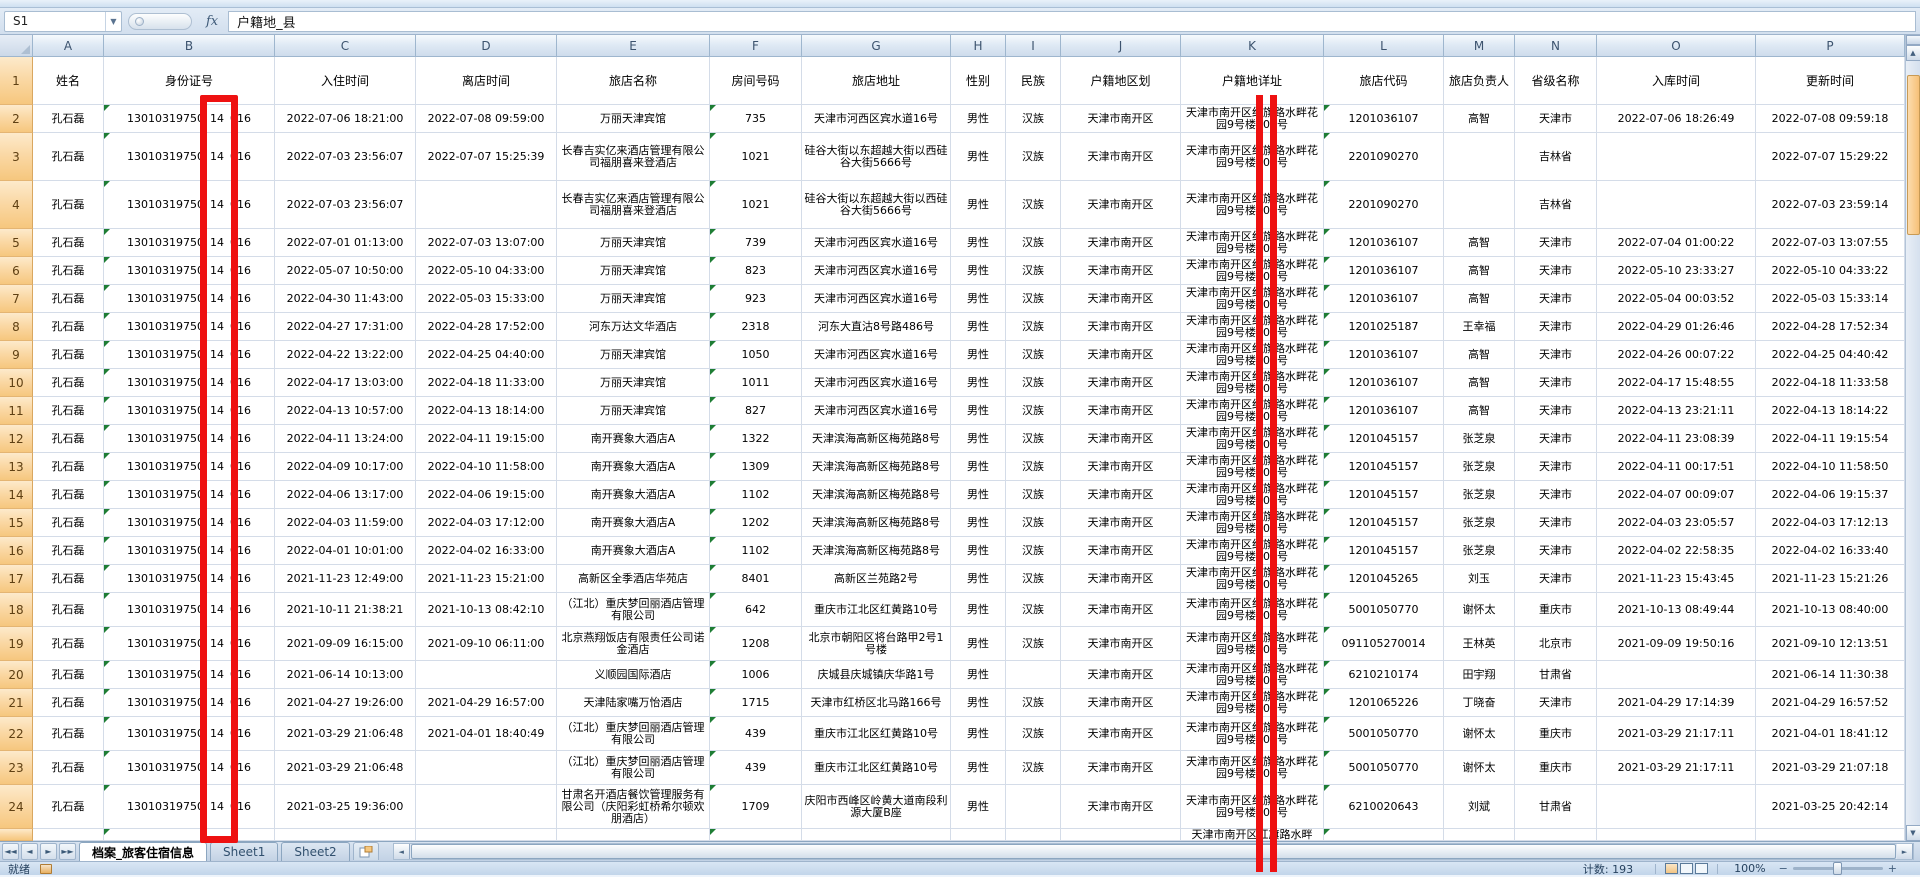 The height and width of the screenshot is (877, 1920). What do you see at coordinates (756, 355) in the screenshot?
I see `cell-F9: 1050` at bounding box center [756, 355].